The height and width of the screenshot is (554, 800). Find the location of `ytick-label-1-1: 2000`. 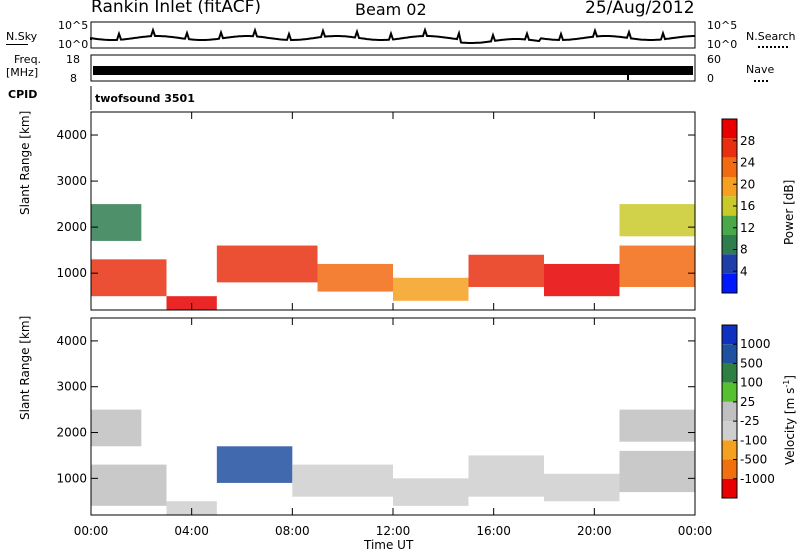

ytick-label-1-1: 2000 is located at coordinates (71, 433).